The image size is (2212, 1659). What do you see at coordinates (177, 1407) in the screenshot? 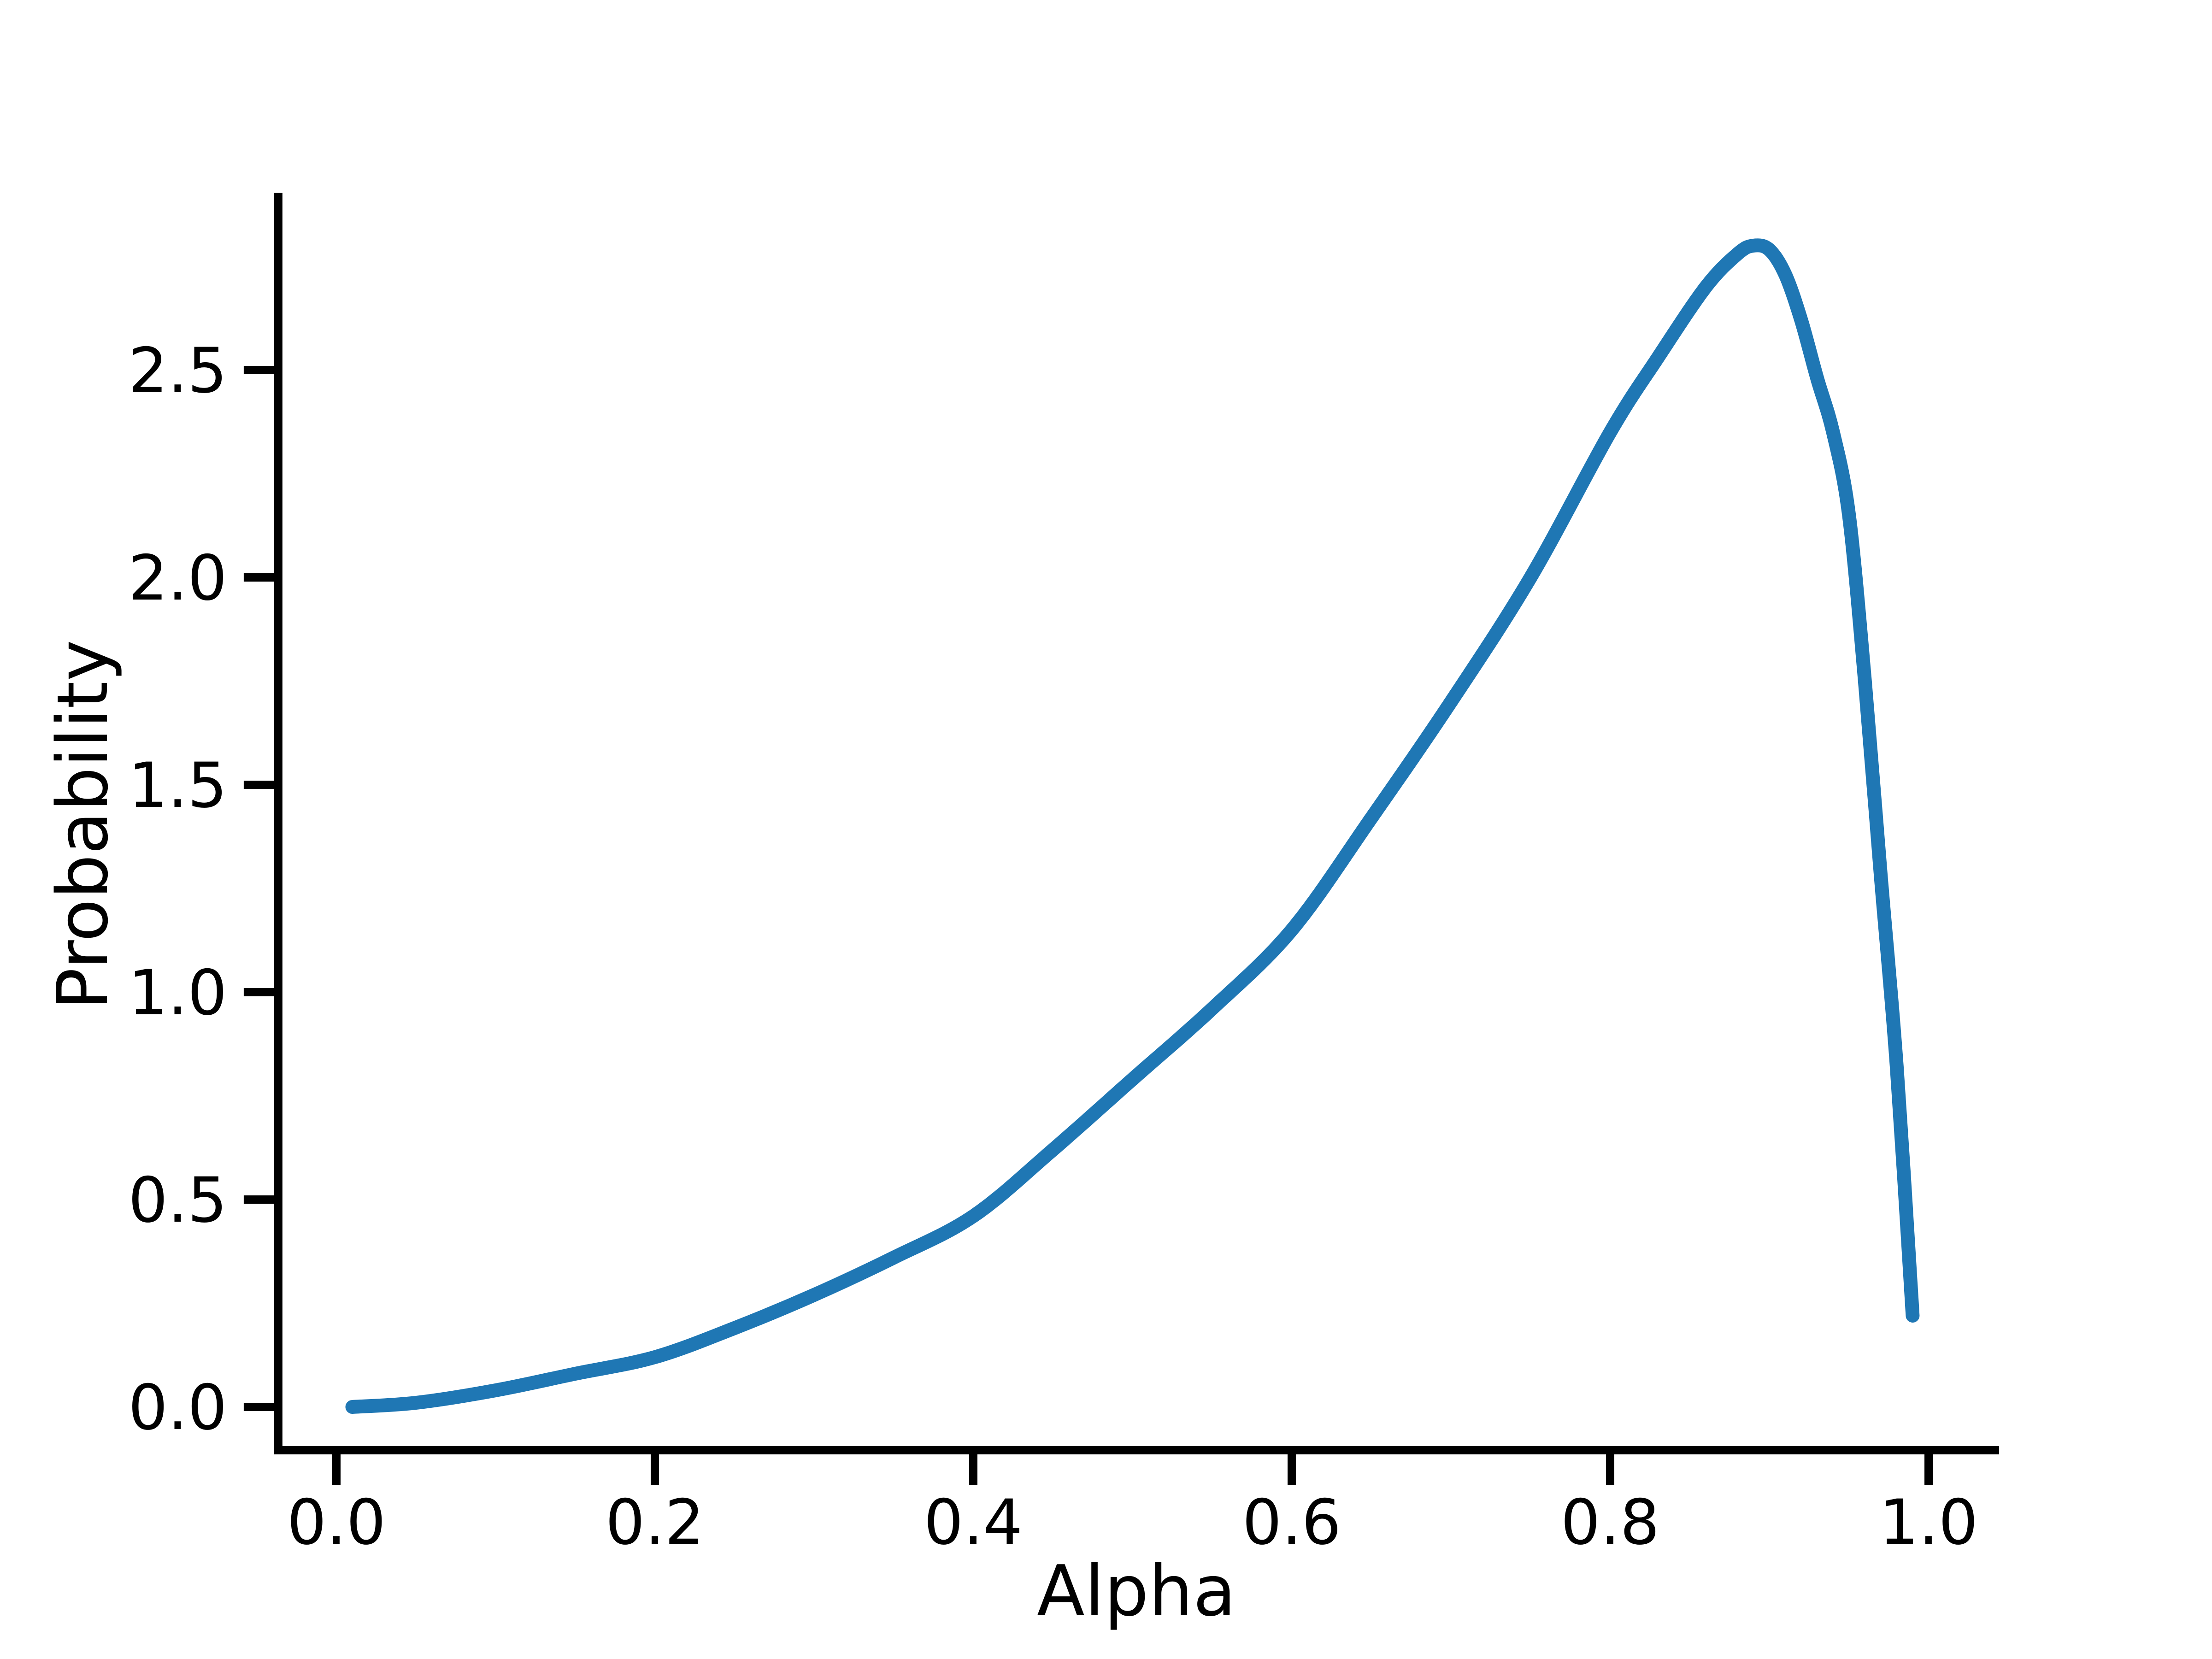
I see `y-tick-label: 0.0` at bounding box center [177, 1407].